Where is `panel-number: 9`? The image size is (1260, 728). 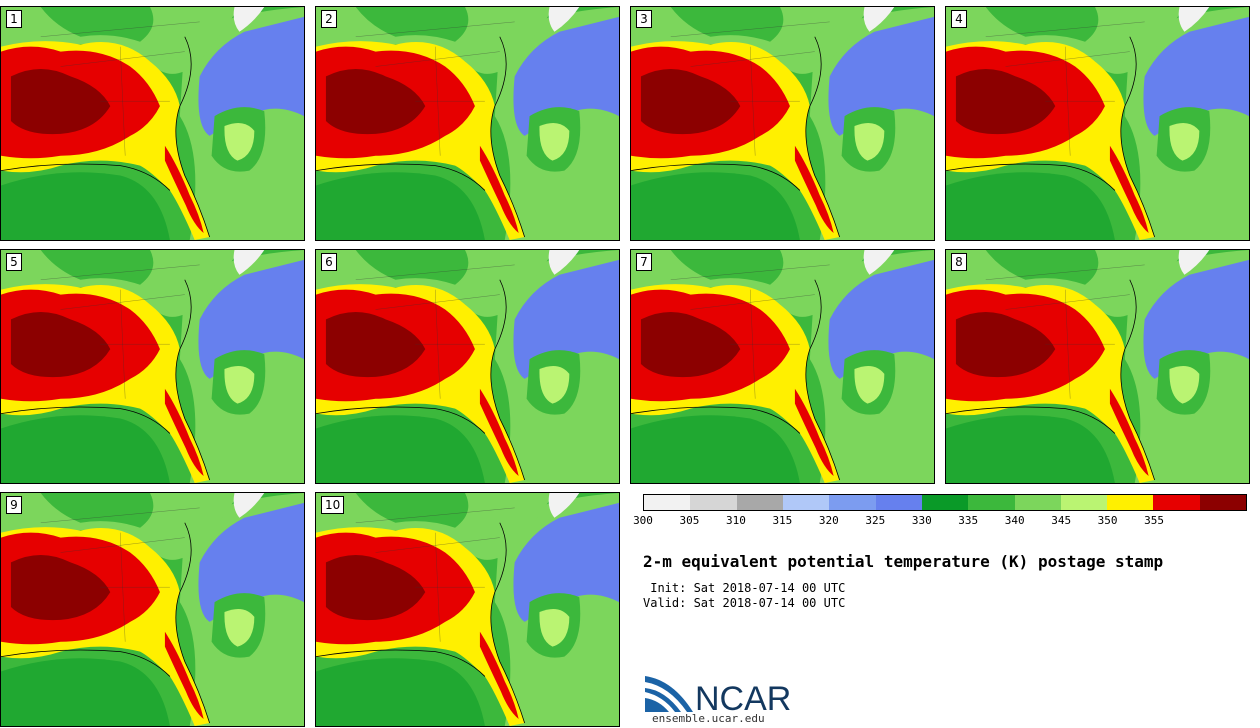 panel-number: 9 is located at coordinates (14, 505).